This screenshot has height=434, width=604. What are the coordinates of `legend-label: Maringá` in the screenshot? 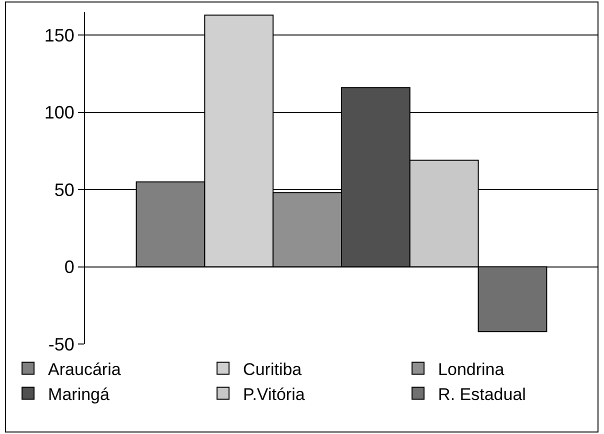 It's located at (79, 394).